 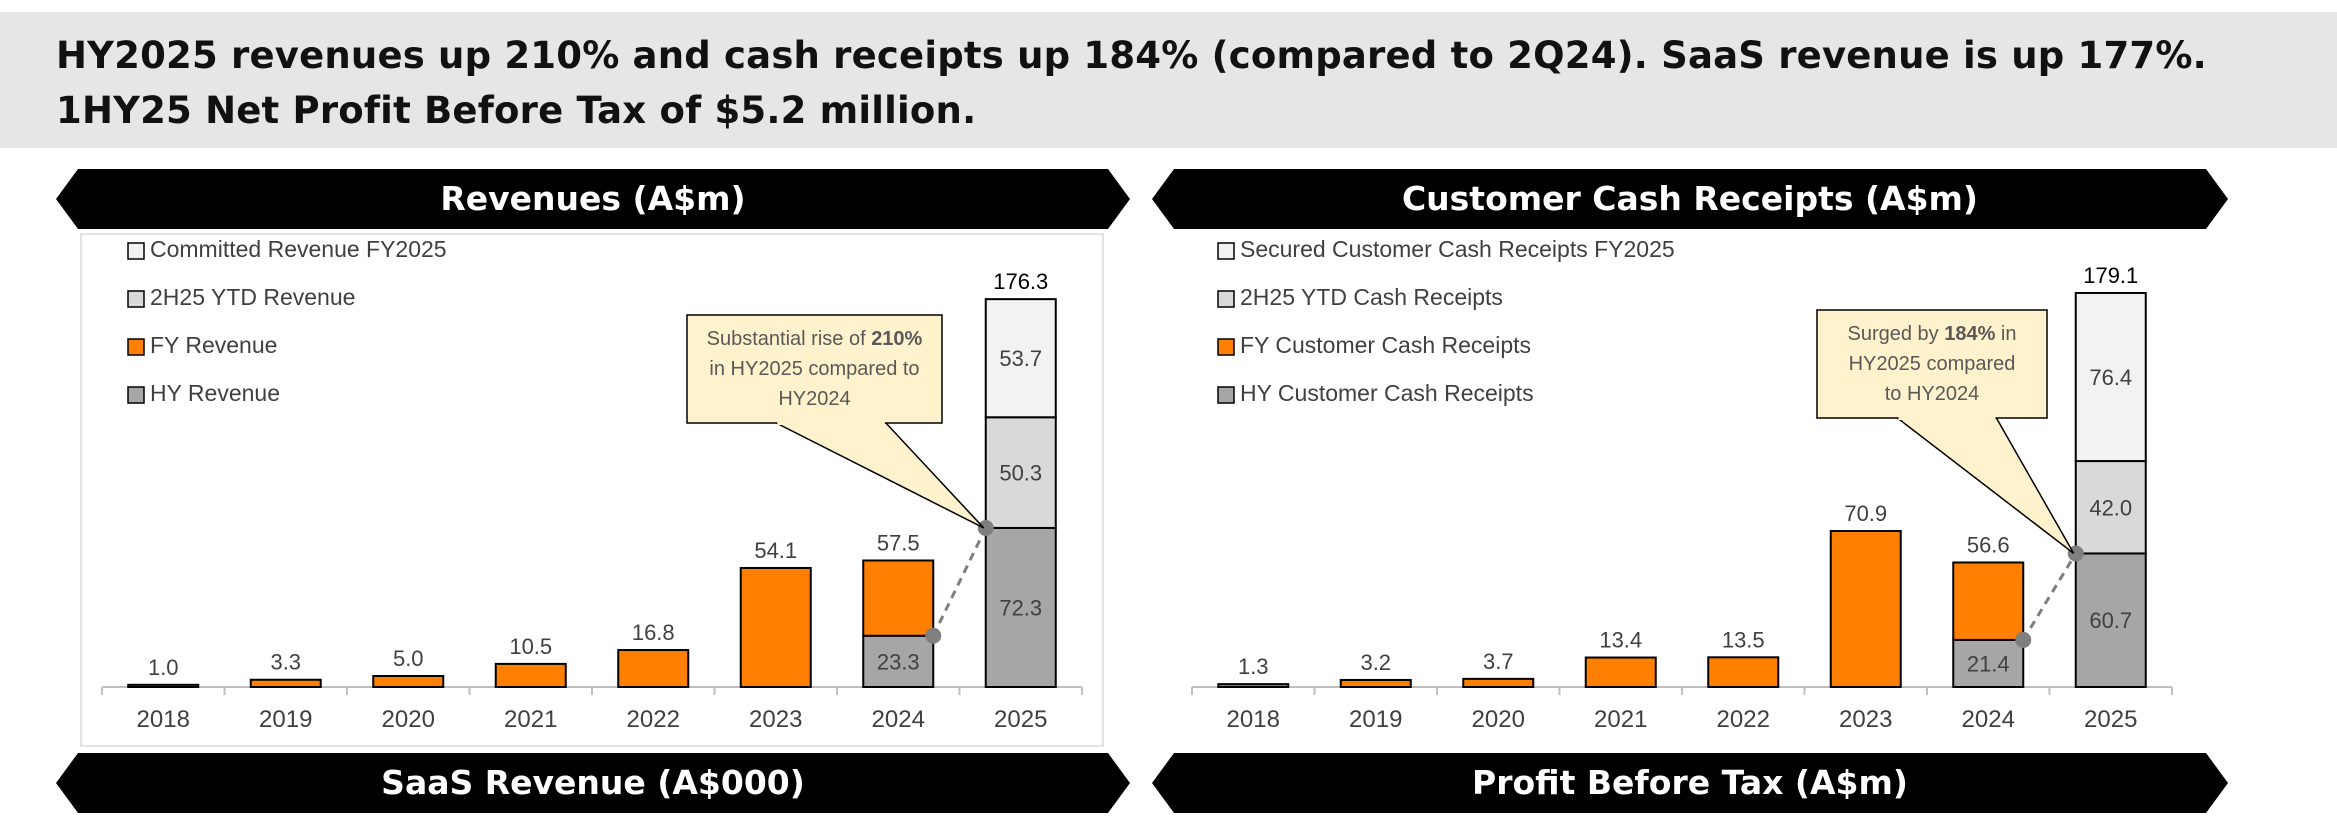 What do you see at coordinates (1988, 544) in the screenshot?
I see `cash-total-label-2024: 56.6` at bounding box center [1988, 544].